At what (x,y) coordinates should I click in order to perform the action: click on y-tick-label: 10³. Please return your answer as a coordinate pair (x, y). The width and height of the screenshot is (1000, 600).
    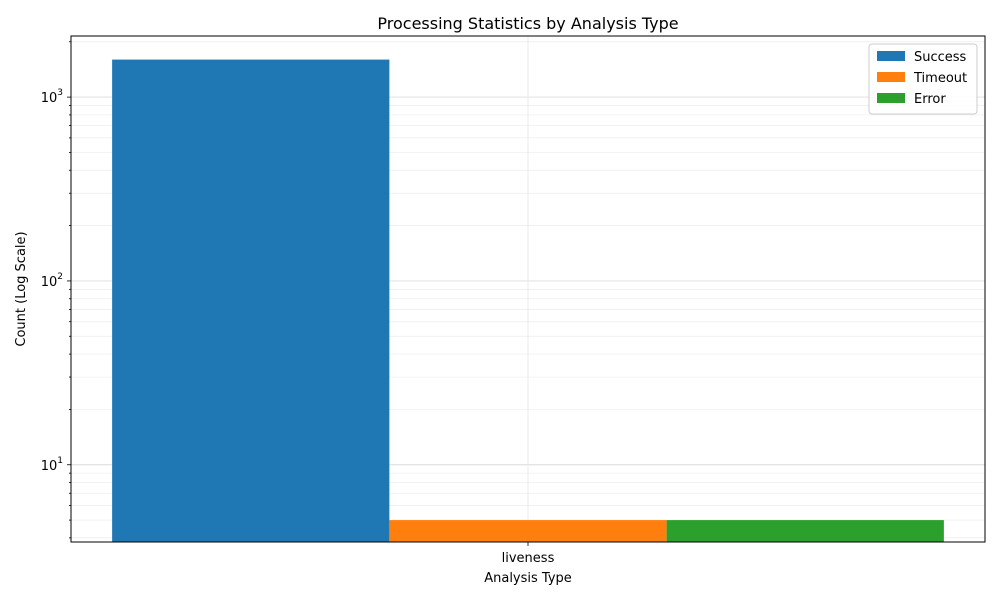
    Looking at the image, I should click on (52, 97).